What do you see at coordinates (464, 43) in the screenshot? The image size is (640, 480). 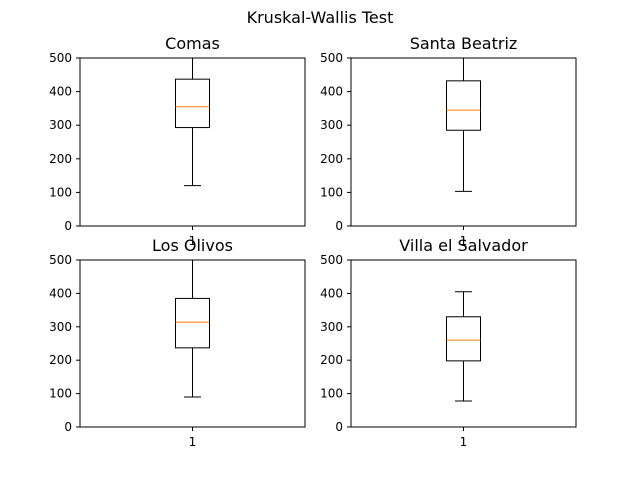 I see `subplot-title: Santa Beatriz` at bounding box center [464, 43].